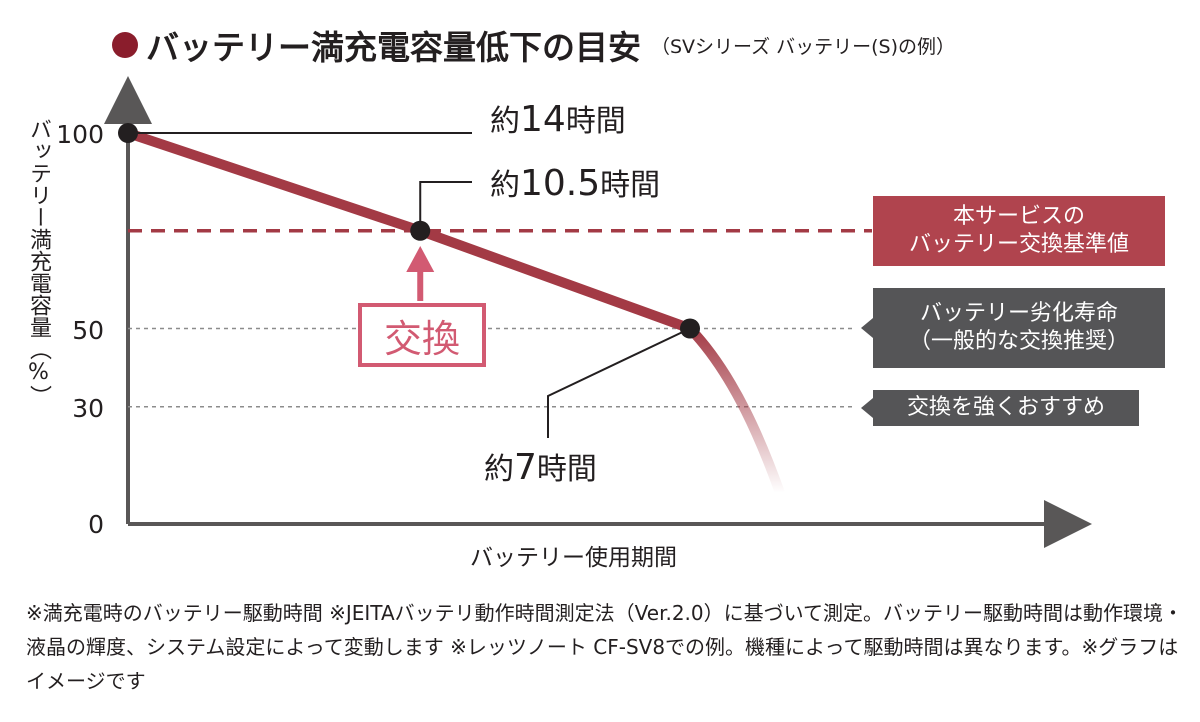  What do you see at coordinates (573, 558) in the screenshot?
I see `x-axis-label: バッテリー使用期間` at bounding box center [573, 558].